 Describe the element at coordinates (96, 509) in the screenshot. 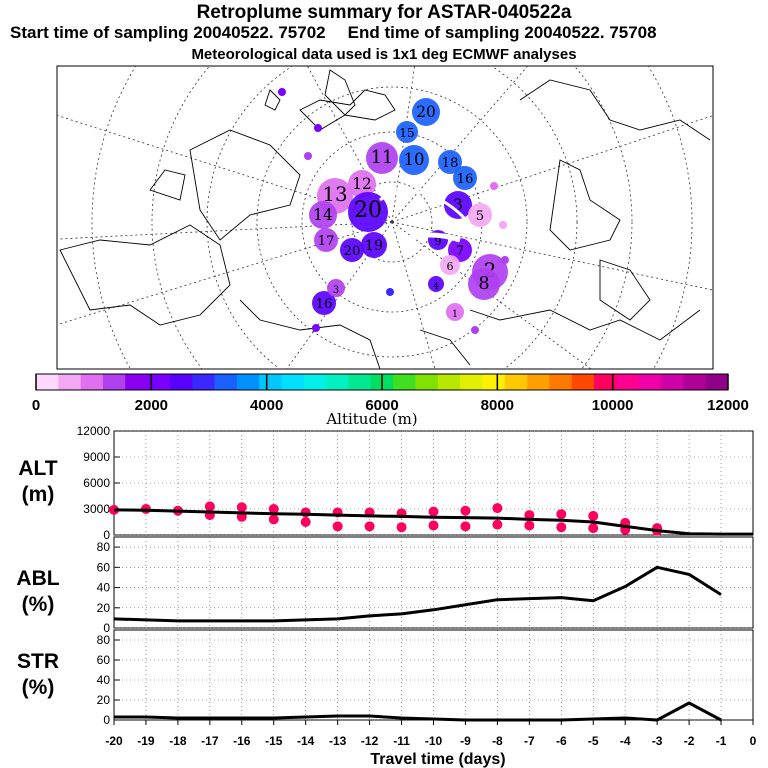

I see `alt-ytick-label: 3000` at that location.